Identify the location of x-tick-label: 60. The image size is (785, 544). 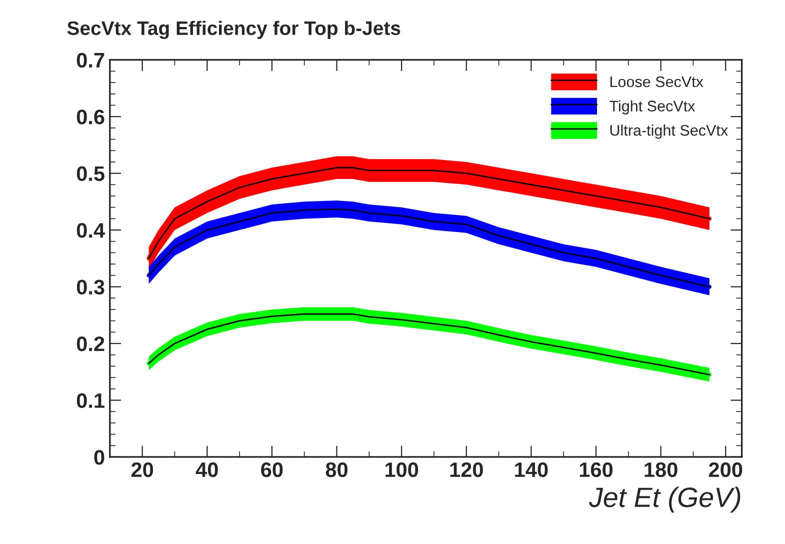
(272, 470).